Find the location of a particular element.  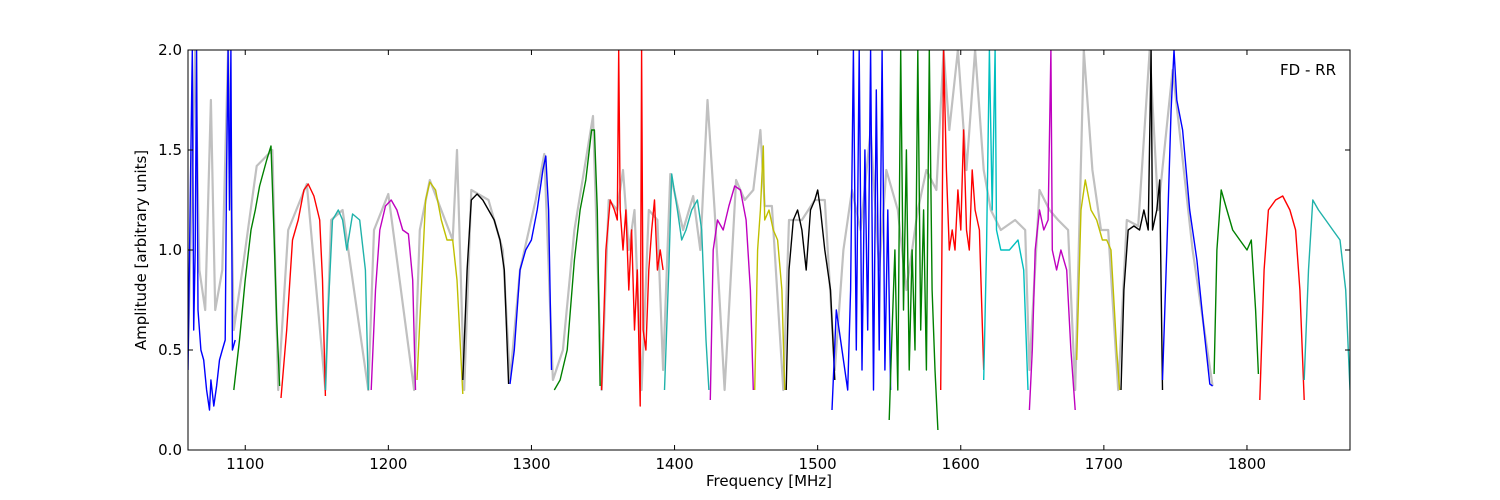

x-tick-label: 1600 is located at coordinates (961, 464).